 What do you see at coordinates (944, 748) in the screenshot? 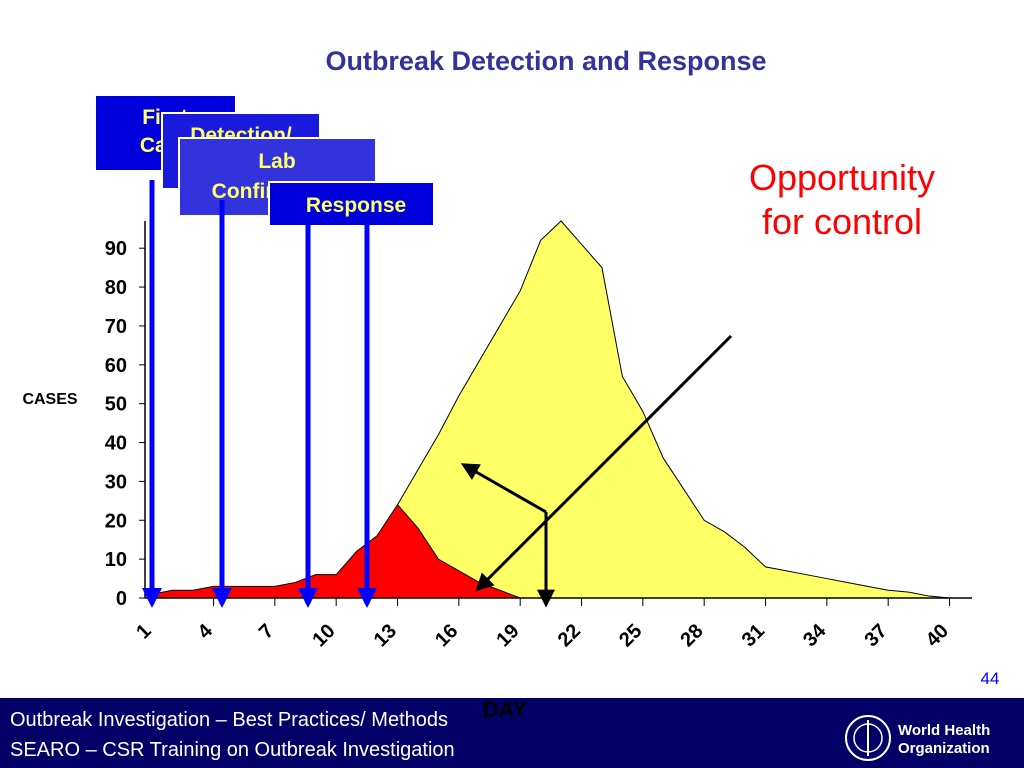
I see `logo-text: Organization` at bounding box center [944, 748].